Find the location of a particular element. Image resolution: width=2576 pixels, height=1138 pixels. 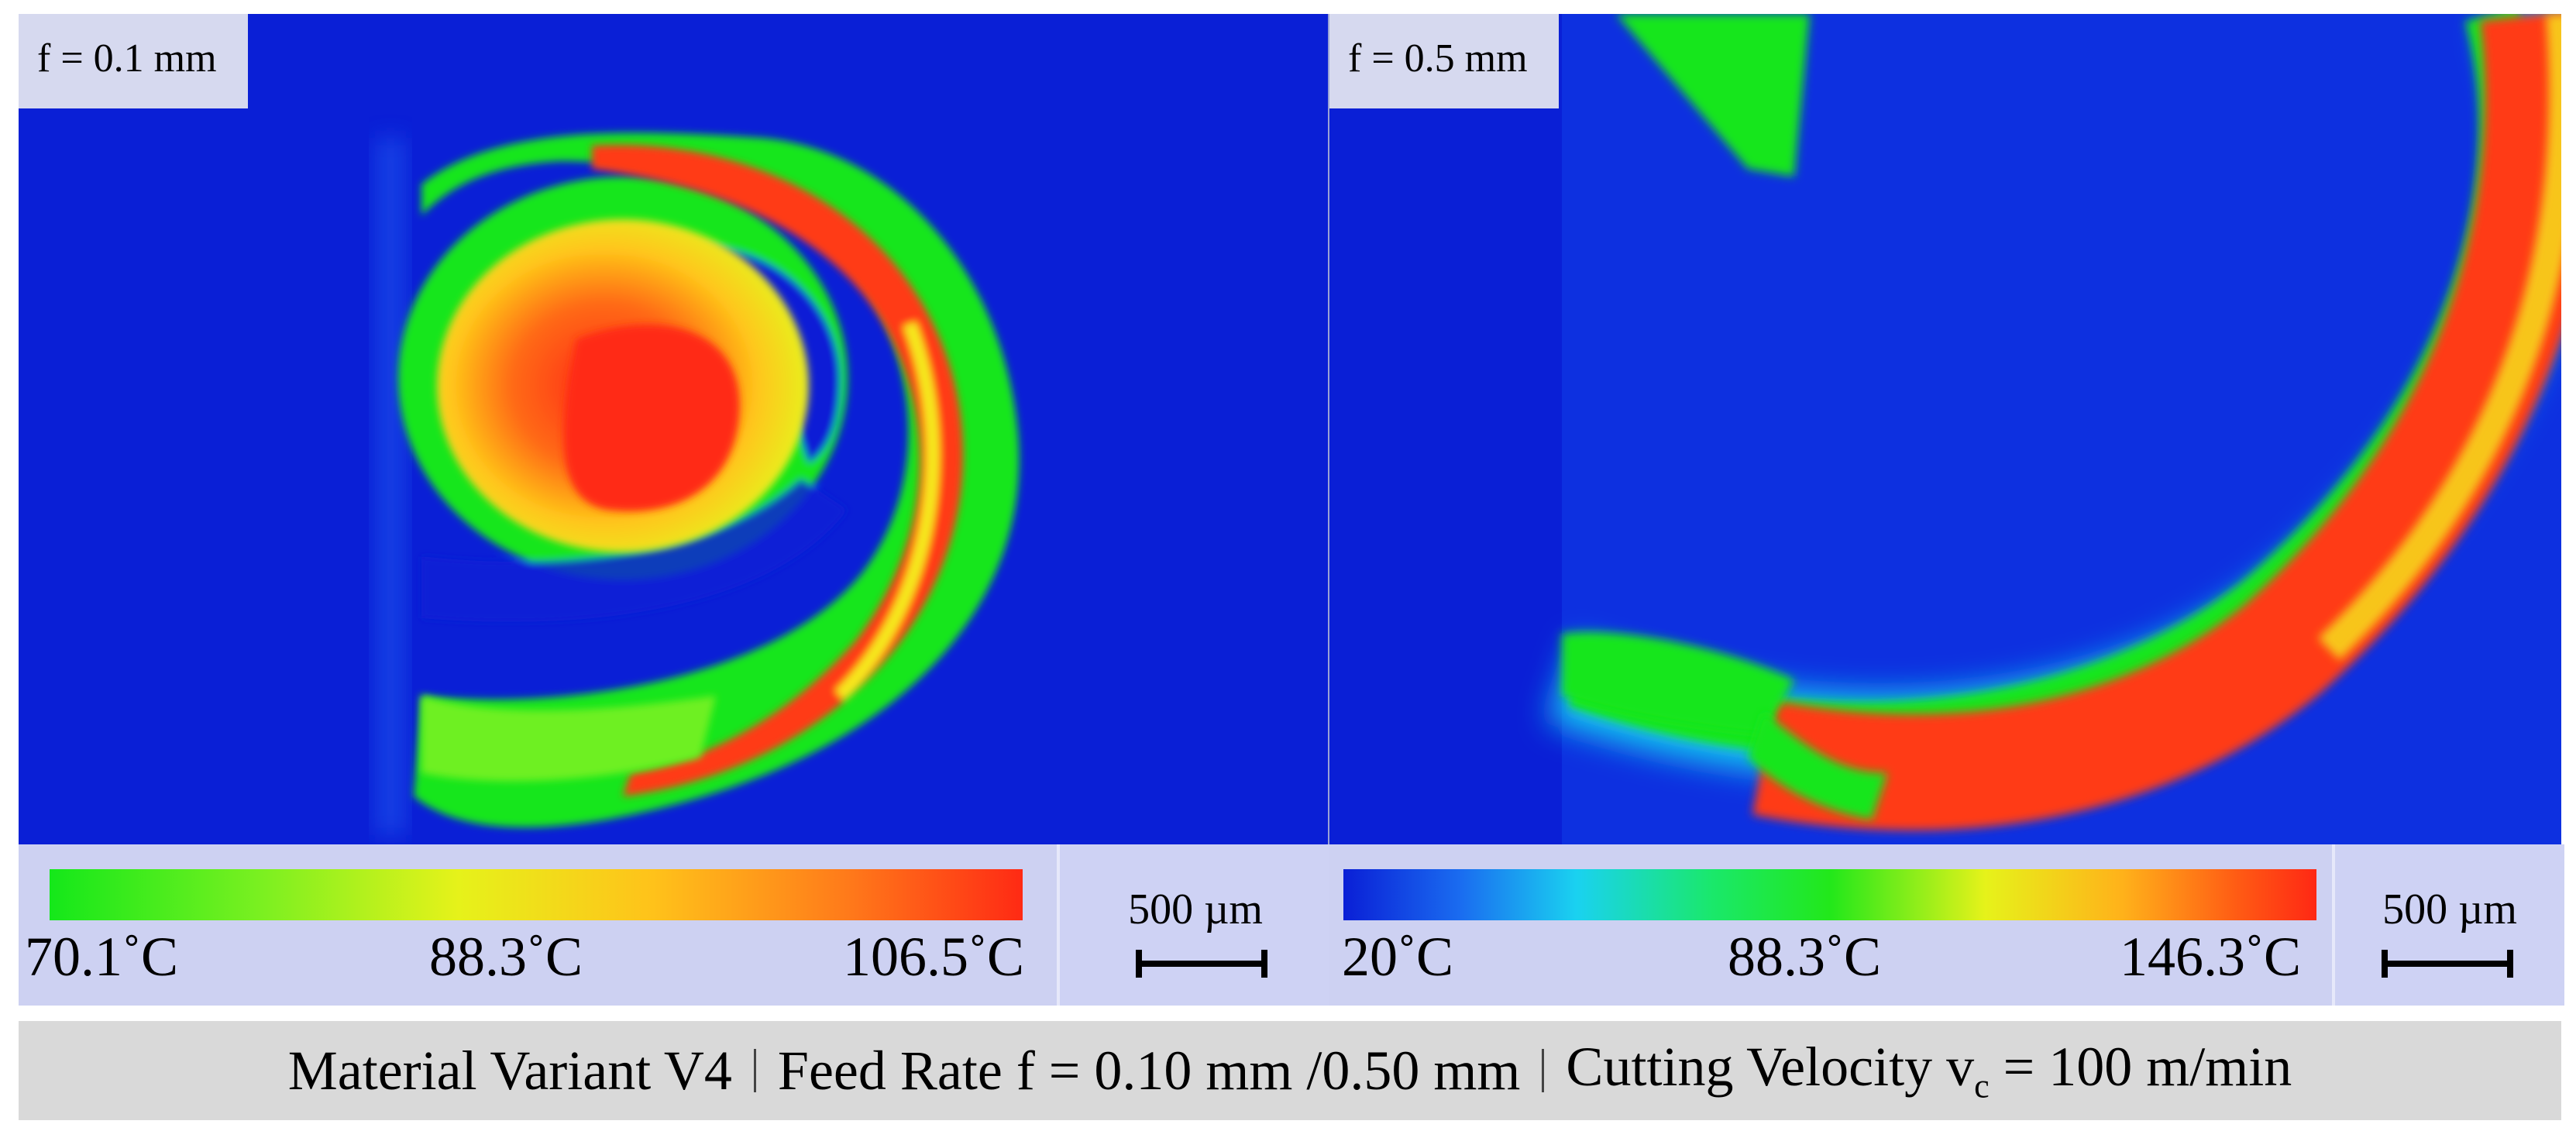

scalebar-box-right: 500 µm is located at coordinates (2448, 925).